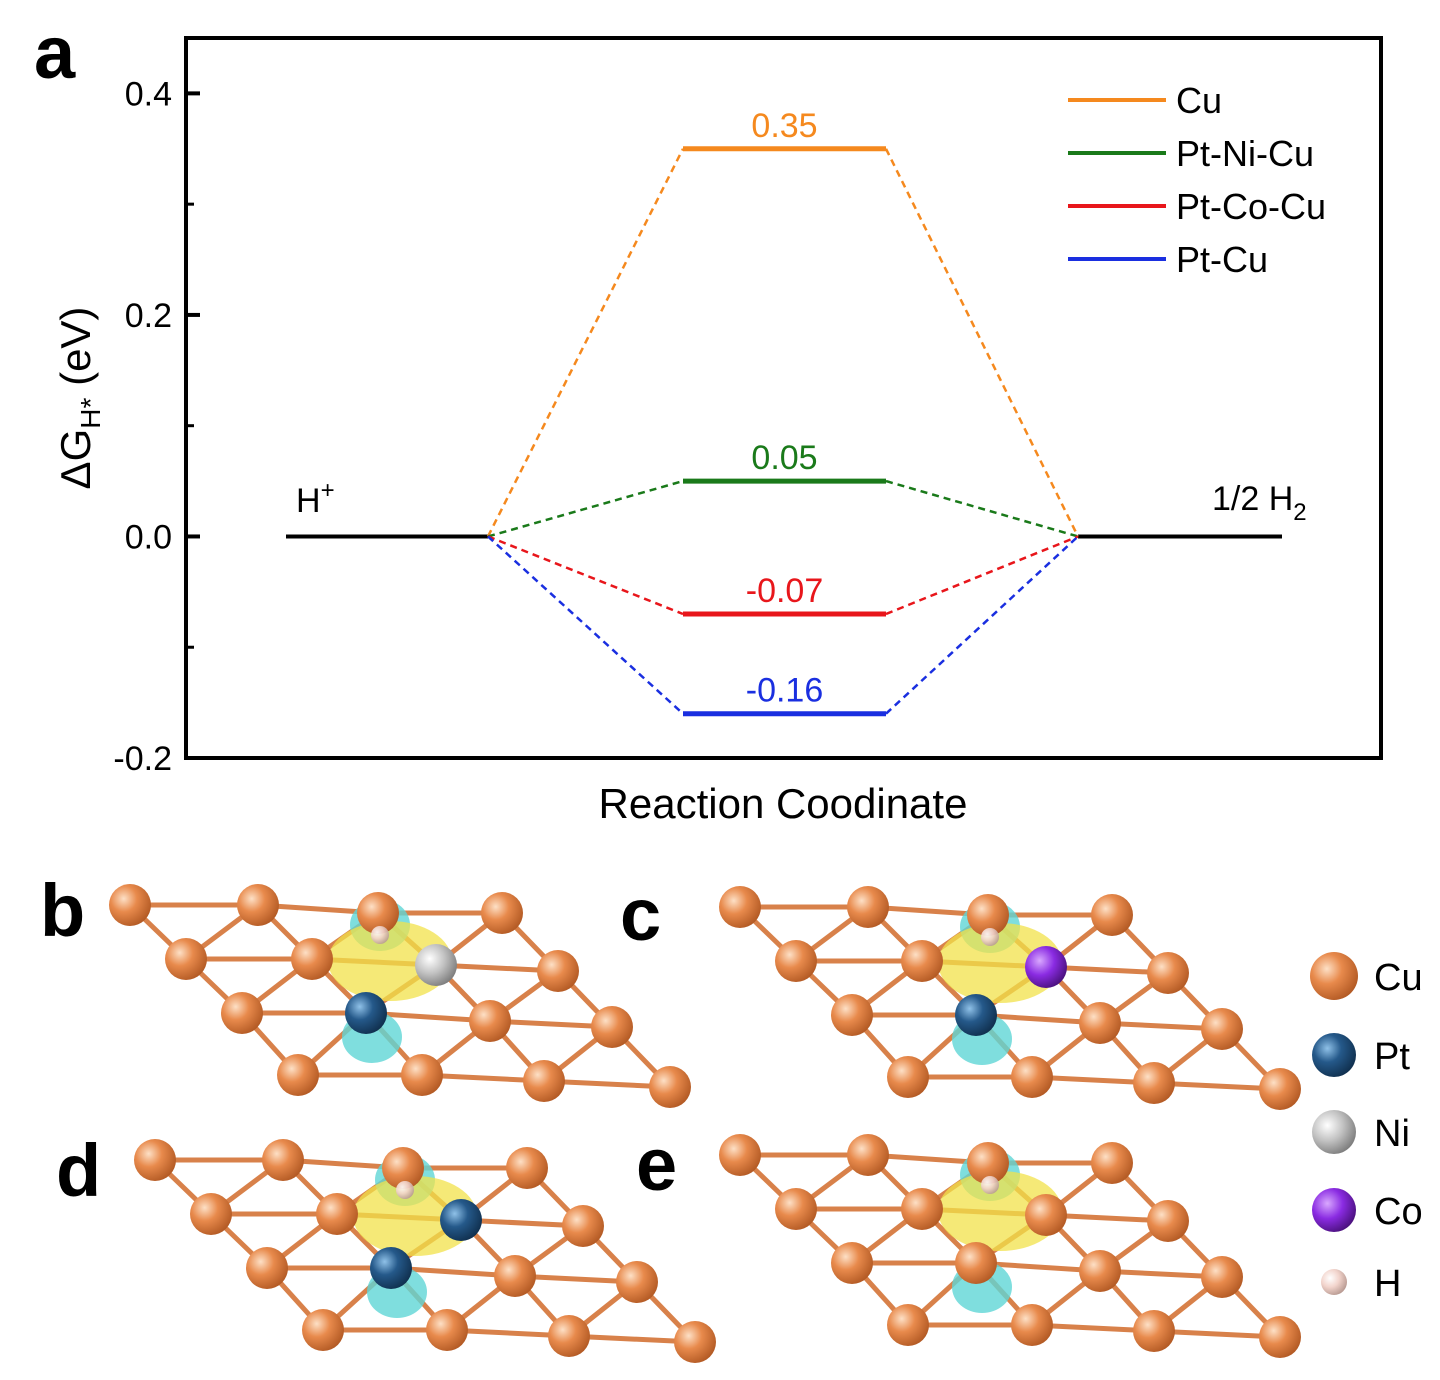 The height and width of the screenshot is (1380, 1440). Describe the element at coordinates (55, 52) in the screenshot. I see `panel-letter-a: a` at that location.